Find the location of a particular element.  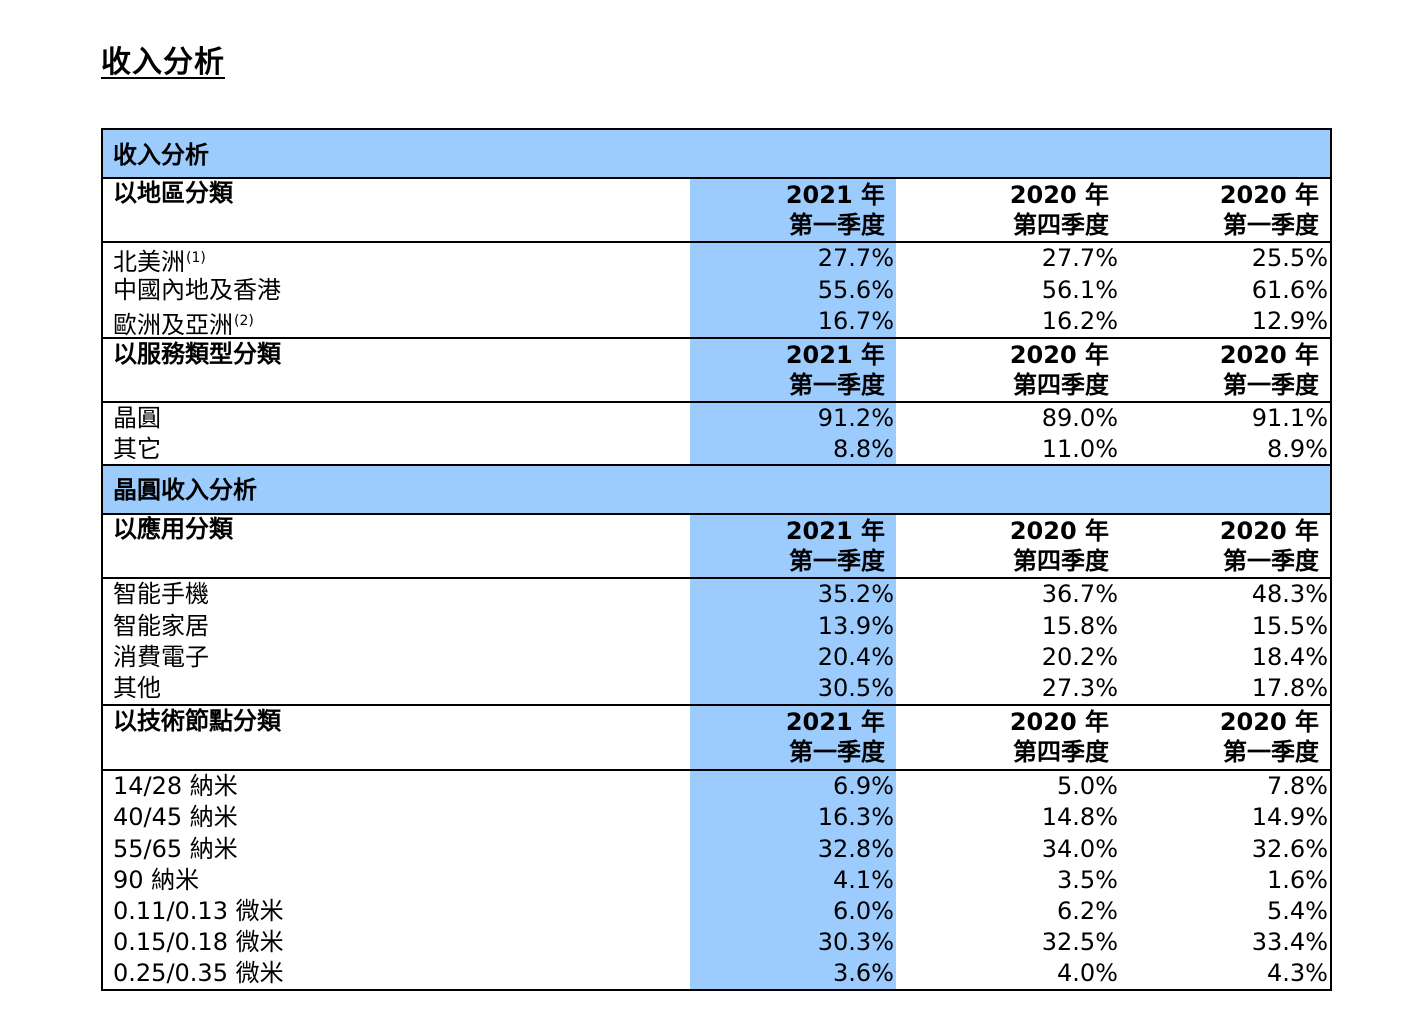

row-label-text: 歐洲及亞洲 is located at coordinates (173, 325).